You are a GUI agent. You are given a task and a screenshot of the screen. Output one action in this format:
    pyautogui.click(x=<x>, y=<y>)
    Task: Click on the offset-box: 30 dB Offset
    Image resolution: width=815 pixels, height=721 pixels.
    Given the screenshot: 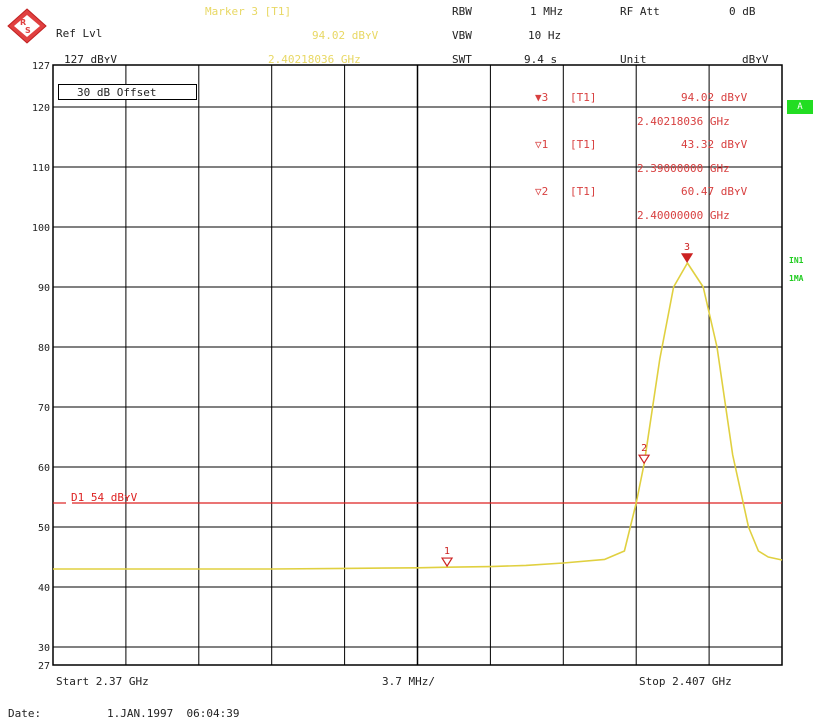 What is the action you would take?
    pyautogui.click(x=127, y=92)
    